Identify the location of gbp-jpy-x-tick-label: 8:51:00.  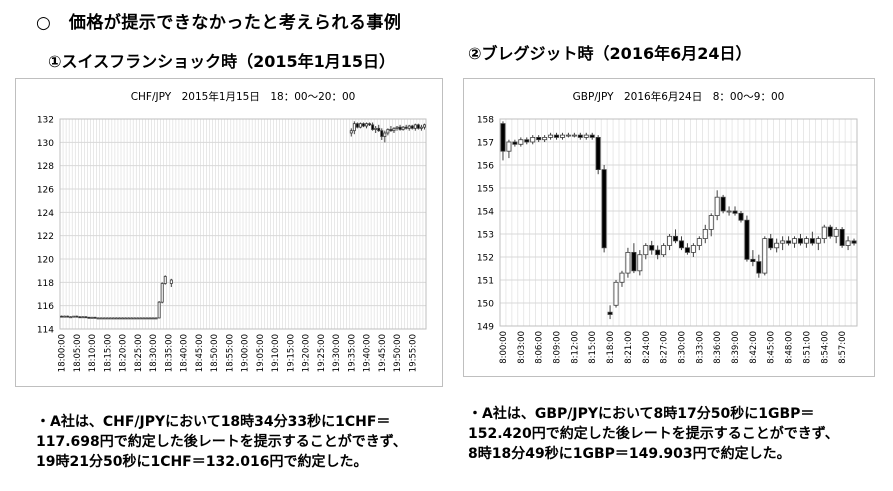
(807, 347).